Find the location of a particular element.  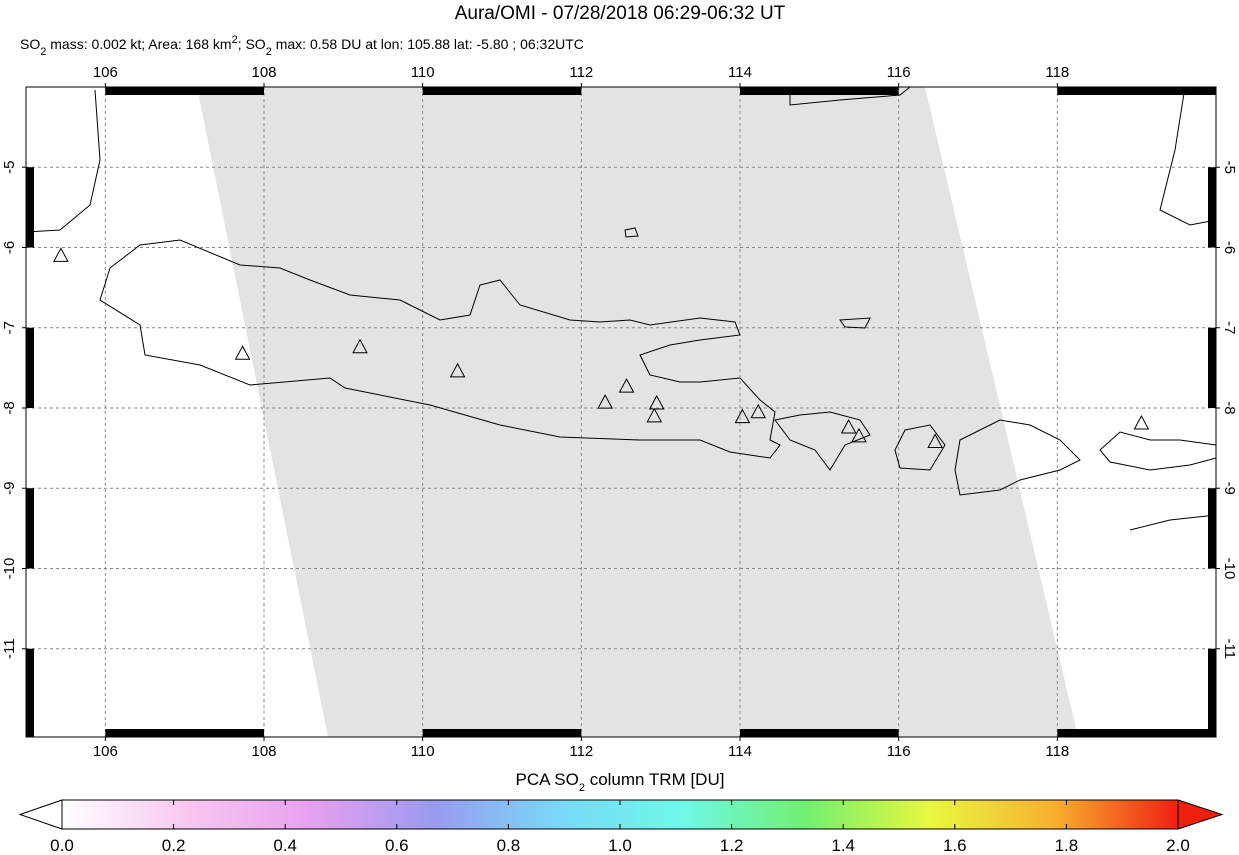

colorbar-tick-label: 1.4 is located at coordinates (843, 845).